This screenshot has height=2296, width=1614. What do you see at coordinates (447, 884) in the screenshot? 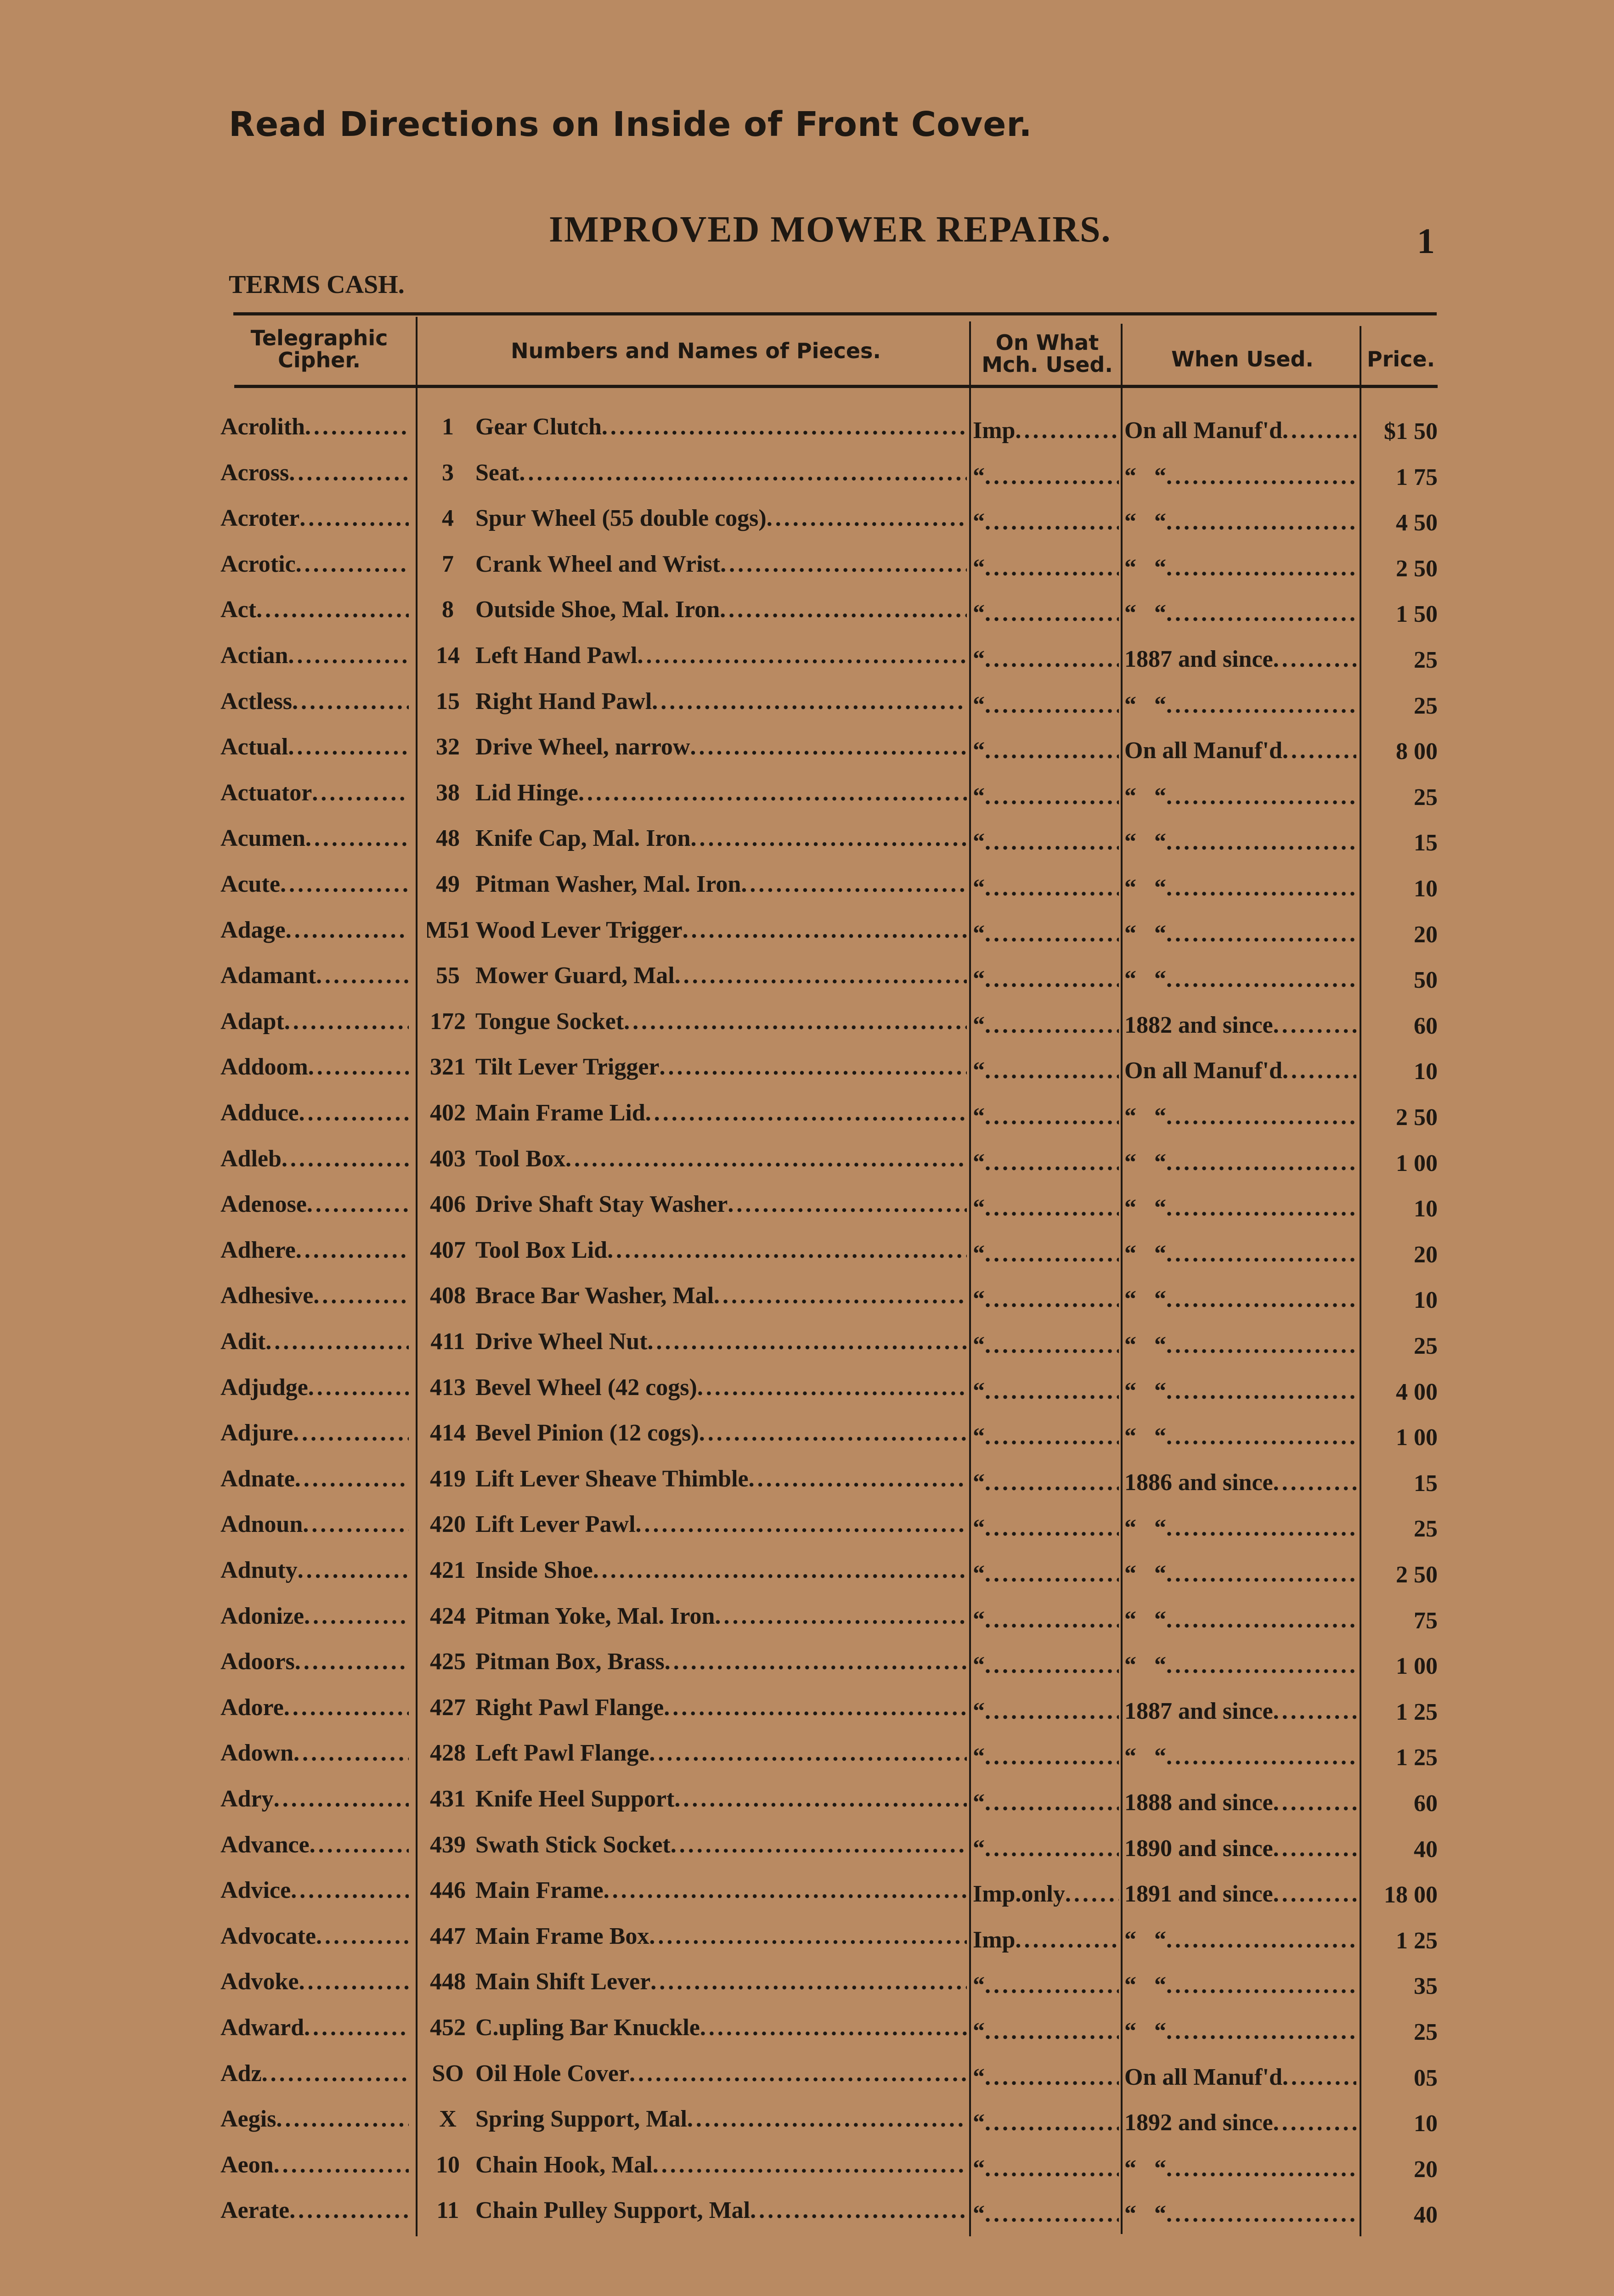
I see `cell-number: 49` at bounding box center [447, 884].